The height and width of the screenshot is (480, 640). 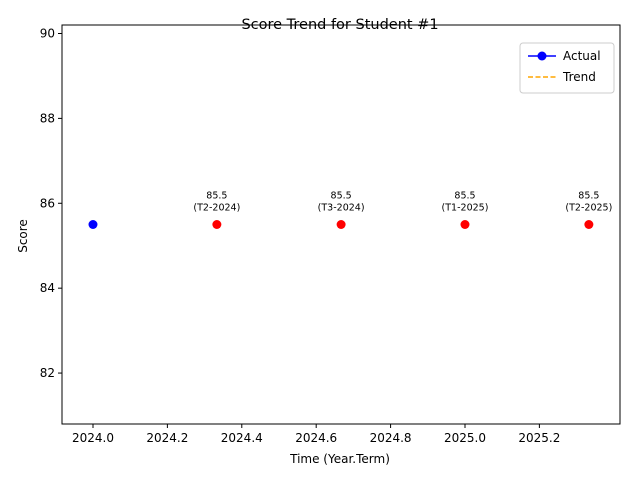 I want to click on legend: Actual Trend, so click(x=567, y=68).